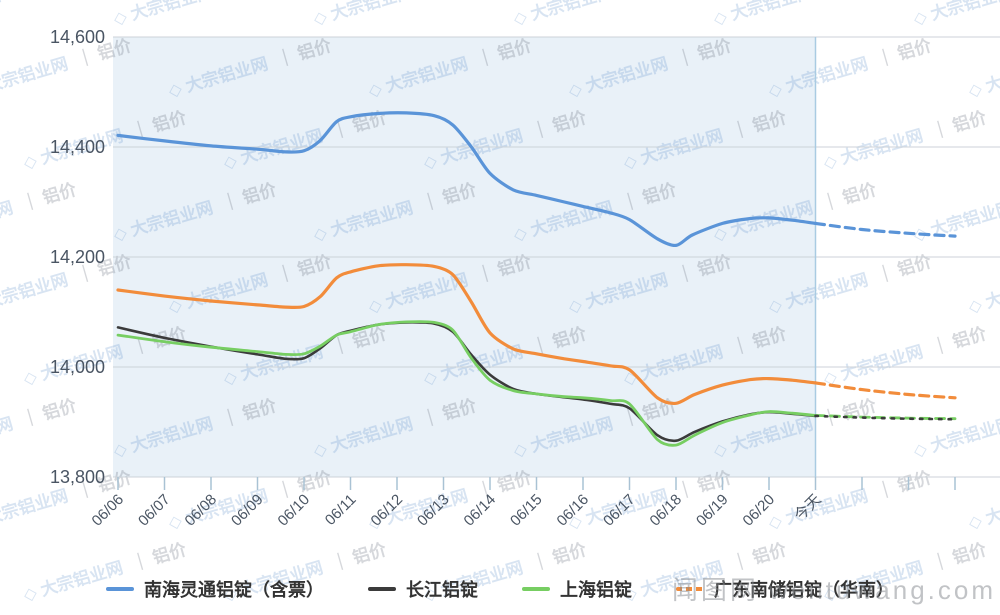  I want to click on x-axis-label: 06/07, so click(154, 510).